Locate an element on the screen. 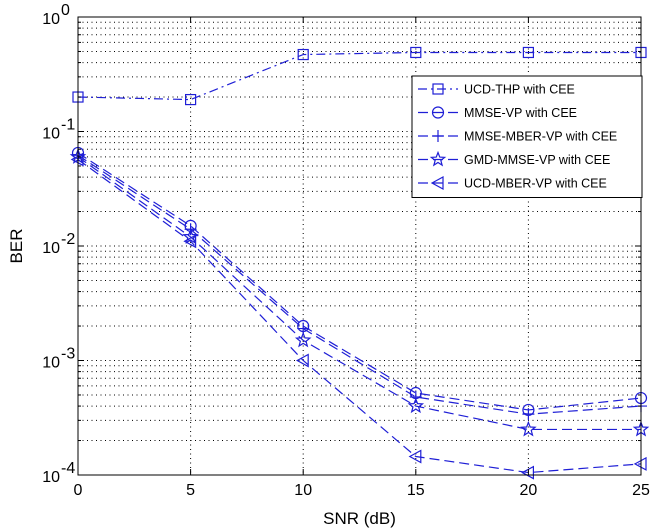  y-tick-label-exponent: -2 is located at coordinates (68, 239).